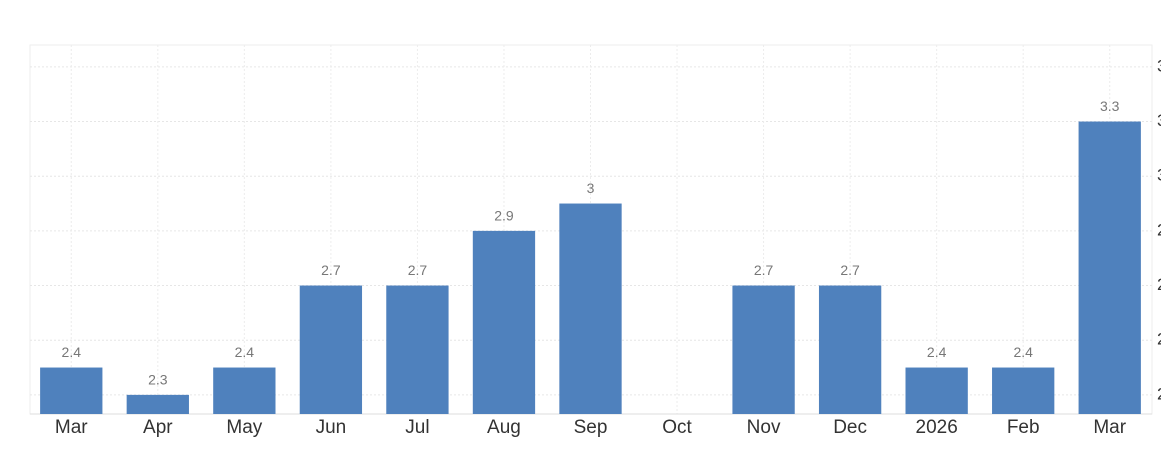 This screenshot has height=450, width=1161. What do you see at coordinates (504, 427) in the screenshot?
I see `x-tick-label: Aug` at bounding box center [504, 427].